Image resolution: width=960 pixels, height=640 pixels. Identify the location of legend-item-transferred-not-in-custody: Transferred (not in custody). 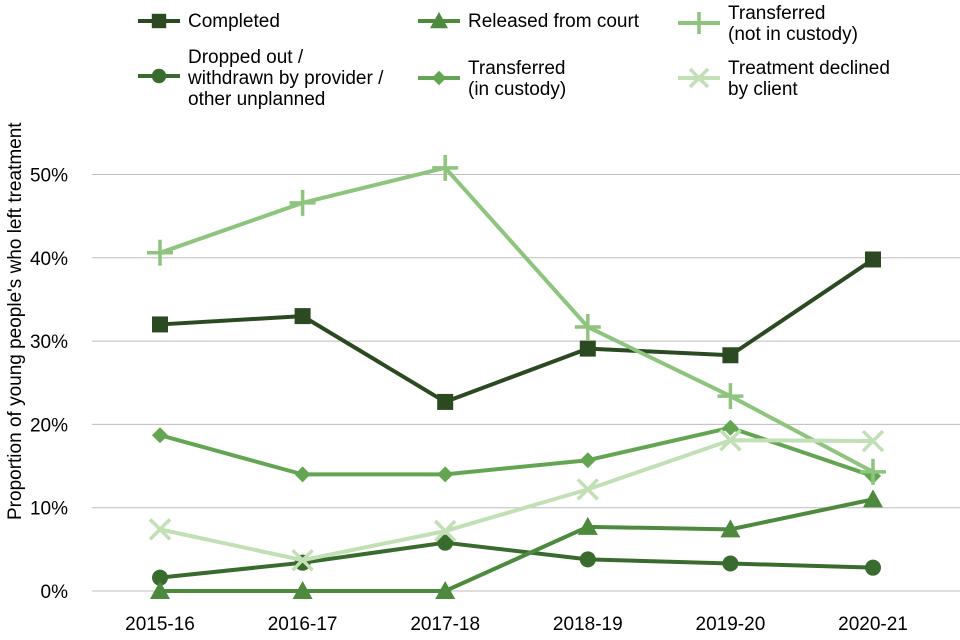
(767, 23).